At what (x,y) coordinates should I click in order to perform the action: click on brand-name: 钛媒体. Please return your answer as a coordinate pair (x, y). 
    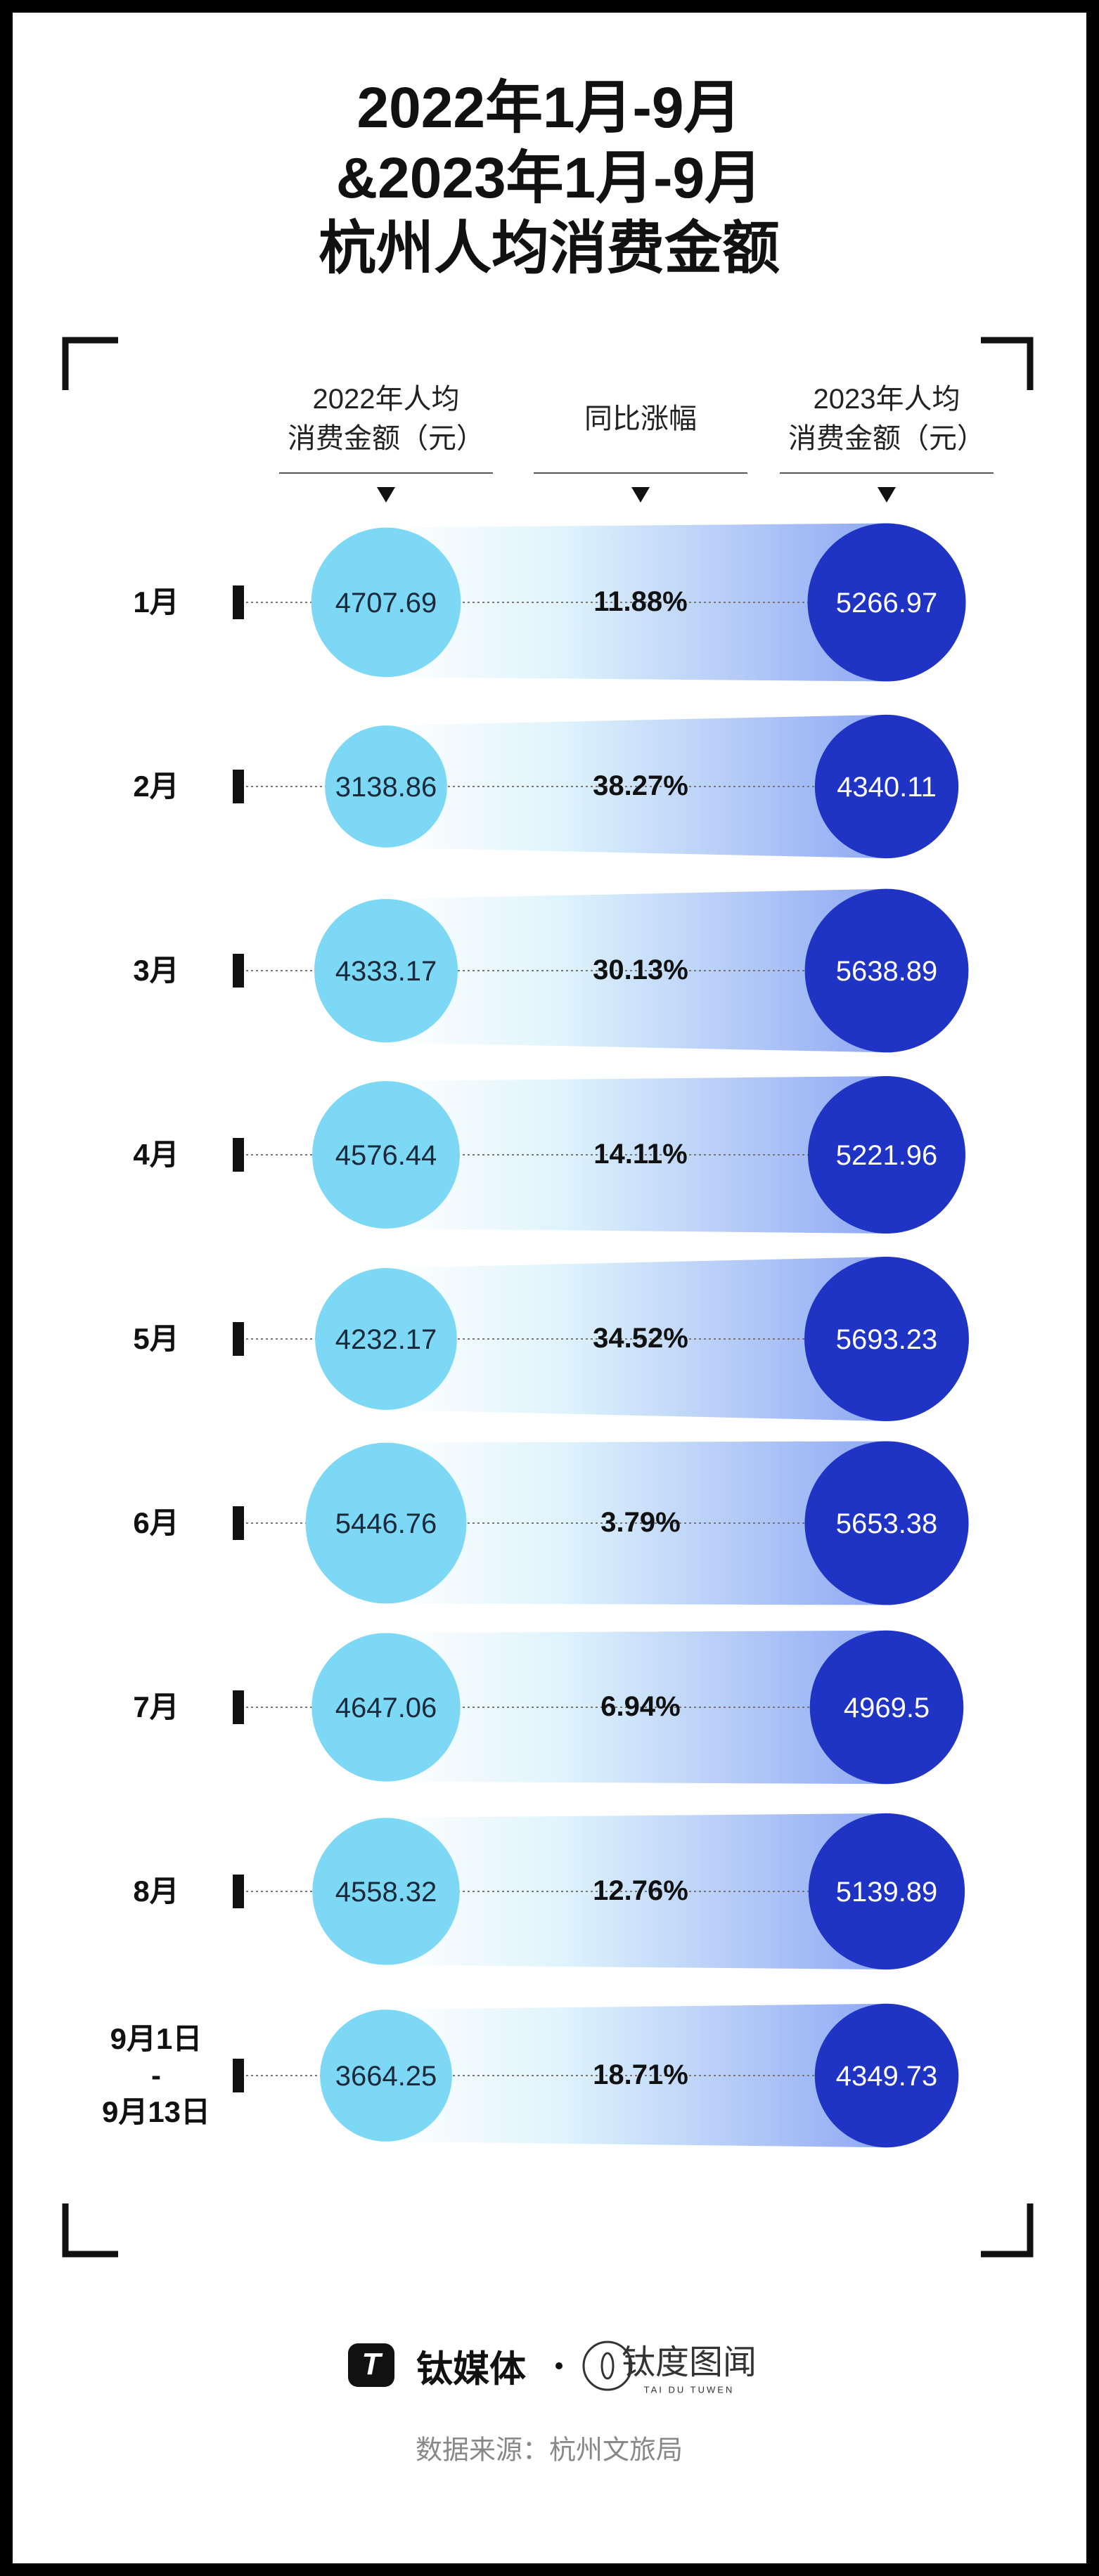
    Looking at the image, I should click on (471, 2370).